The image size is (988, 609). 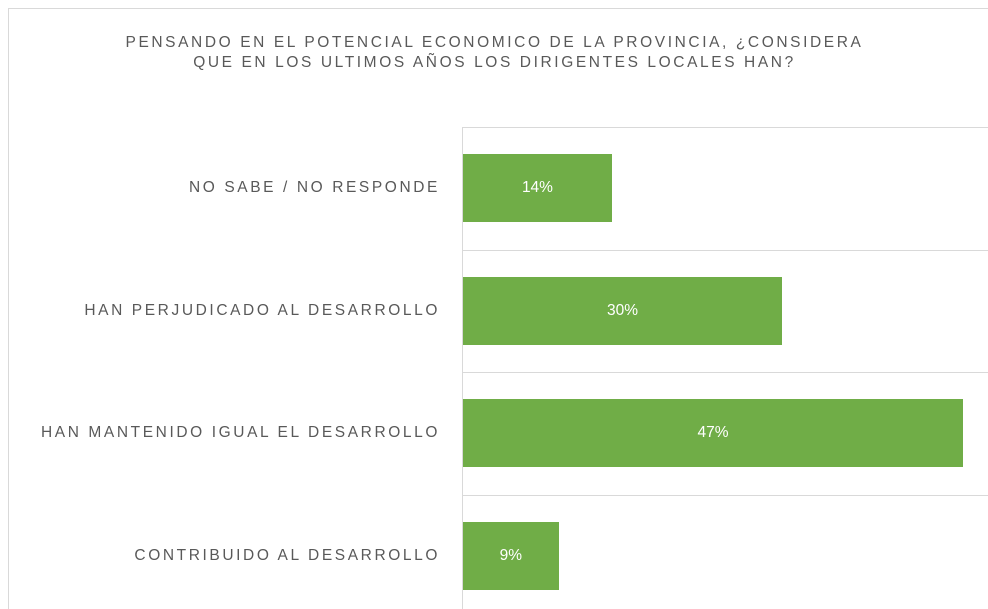 I want to click on data-label: 14%, so click(x=537, y=188).